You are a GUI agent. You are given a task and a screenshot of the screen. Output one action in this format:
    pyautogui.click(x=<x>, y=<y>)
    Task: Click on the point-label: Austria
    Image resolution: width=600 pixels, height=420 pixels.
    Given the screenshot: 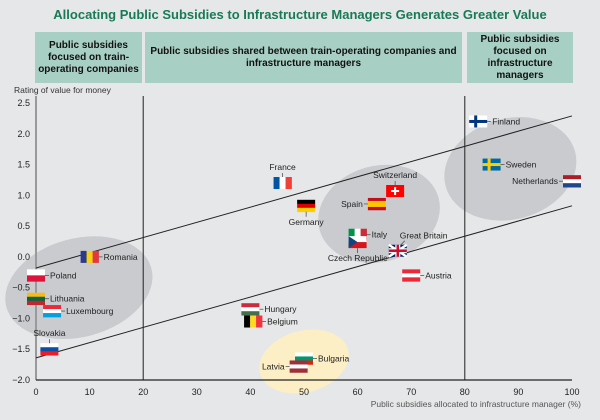 What is the action you would take?
    pyautogui.click(x=438, y=275)
    